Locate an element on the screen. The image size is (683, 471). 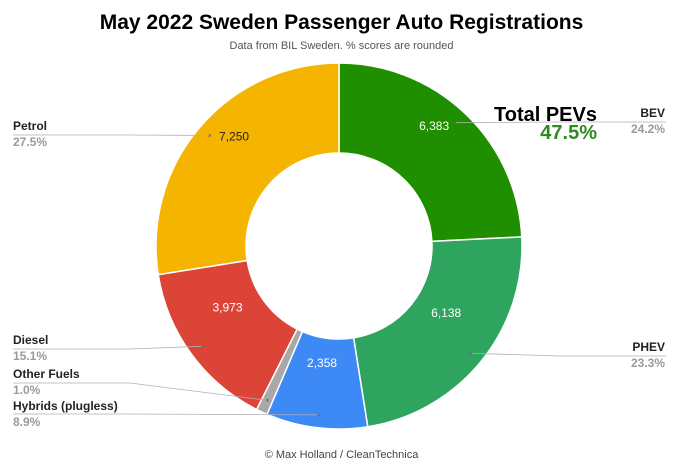
total-pevs-value: 47.5% is located at coordinates (568, 133).